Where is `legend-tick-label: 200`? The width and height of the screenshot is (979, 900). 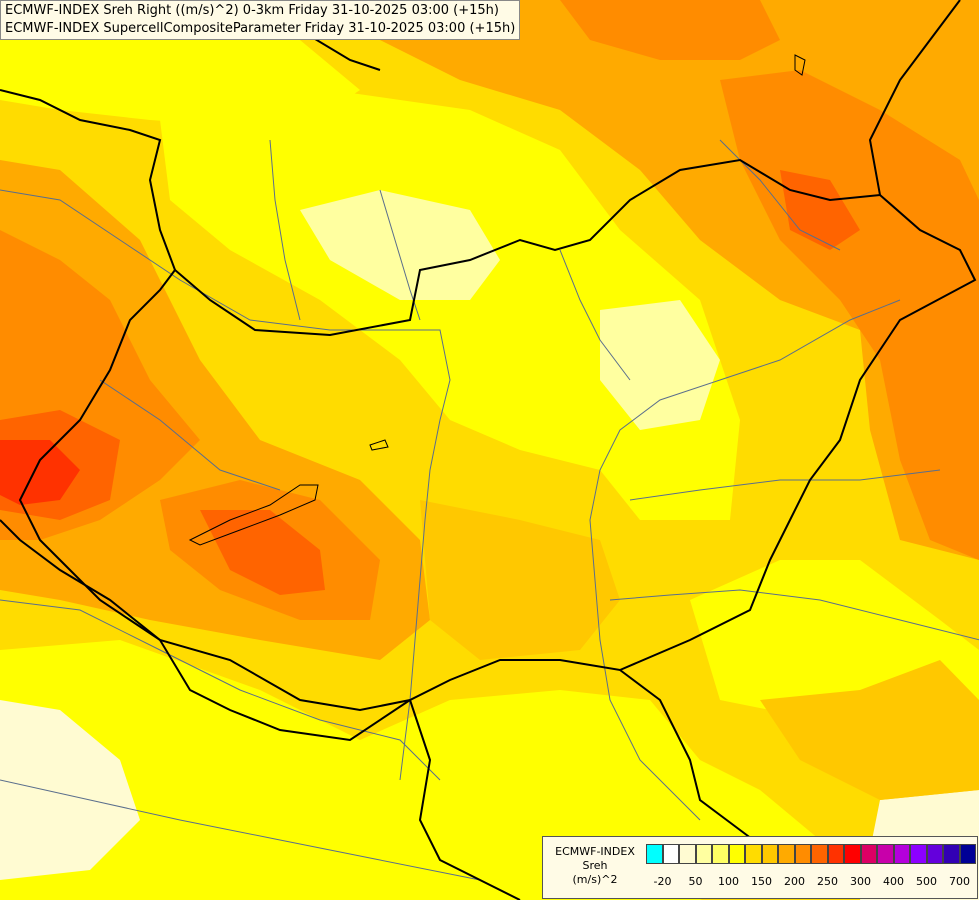
legend-tick-label: 200 is located at coordinates (794, 881).